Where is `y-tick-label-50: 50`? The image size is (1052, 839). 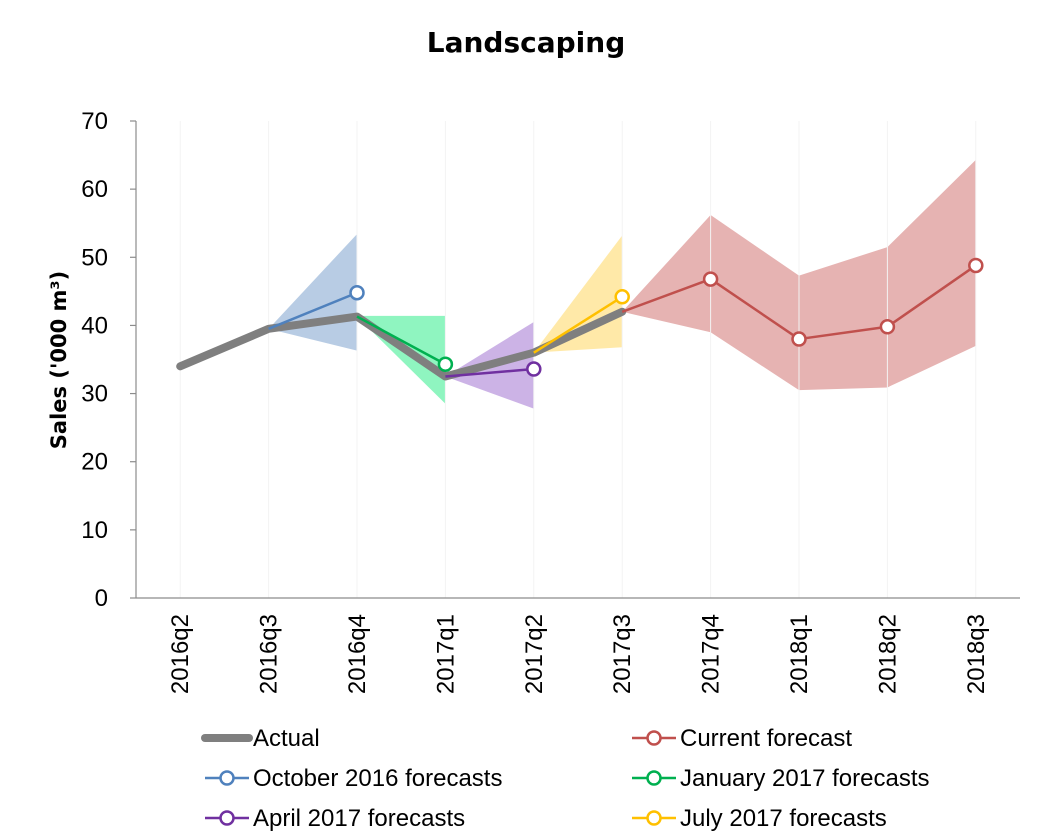 y-tick-label-50: 50 is located at coordinates (94, 257).